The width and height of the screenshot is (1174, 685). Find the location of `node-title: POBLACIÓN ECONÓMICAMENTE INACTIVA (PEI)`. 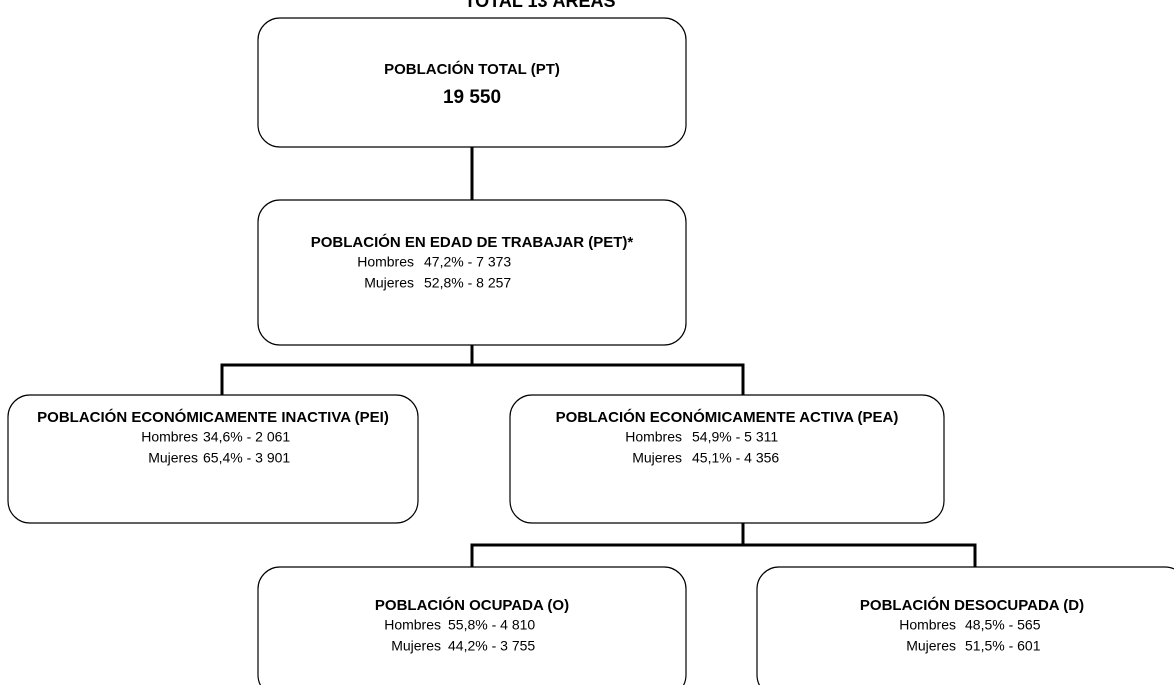

node-title: POBLACIÓN ECONÓMICAMENTE INACTIVA (PEI) is located at coordinates (213, 417).